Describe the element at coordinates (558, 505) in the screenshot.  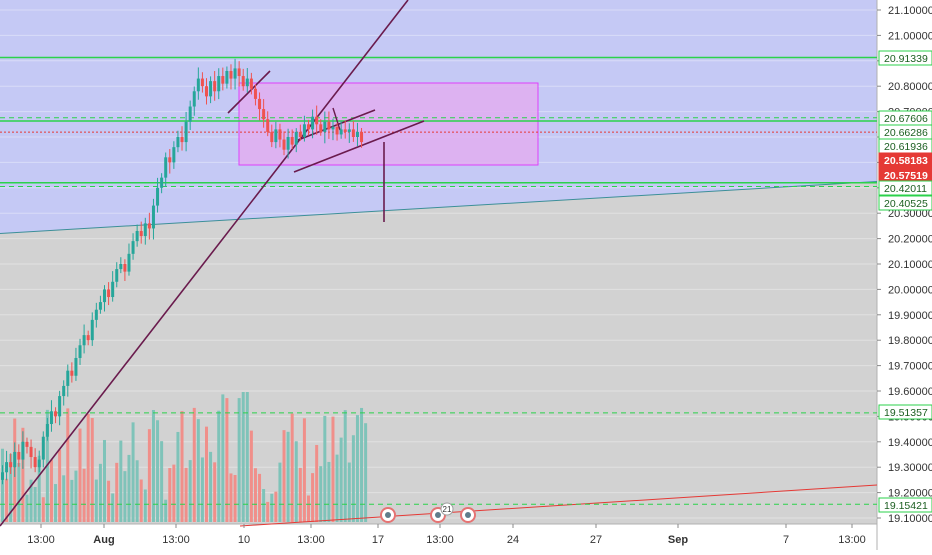
I see `red-trendline` at that location.